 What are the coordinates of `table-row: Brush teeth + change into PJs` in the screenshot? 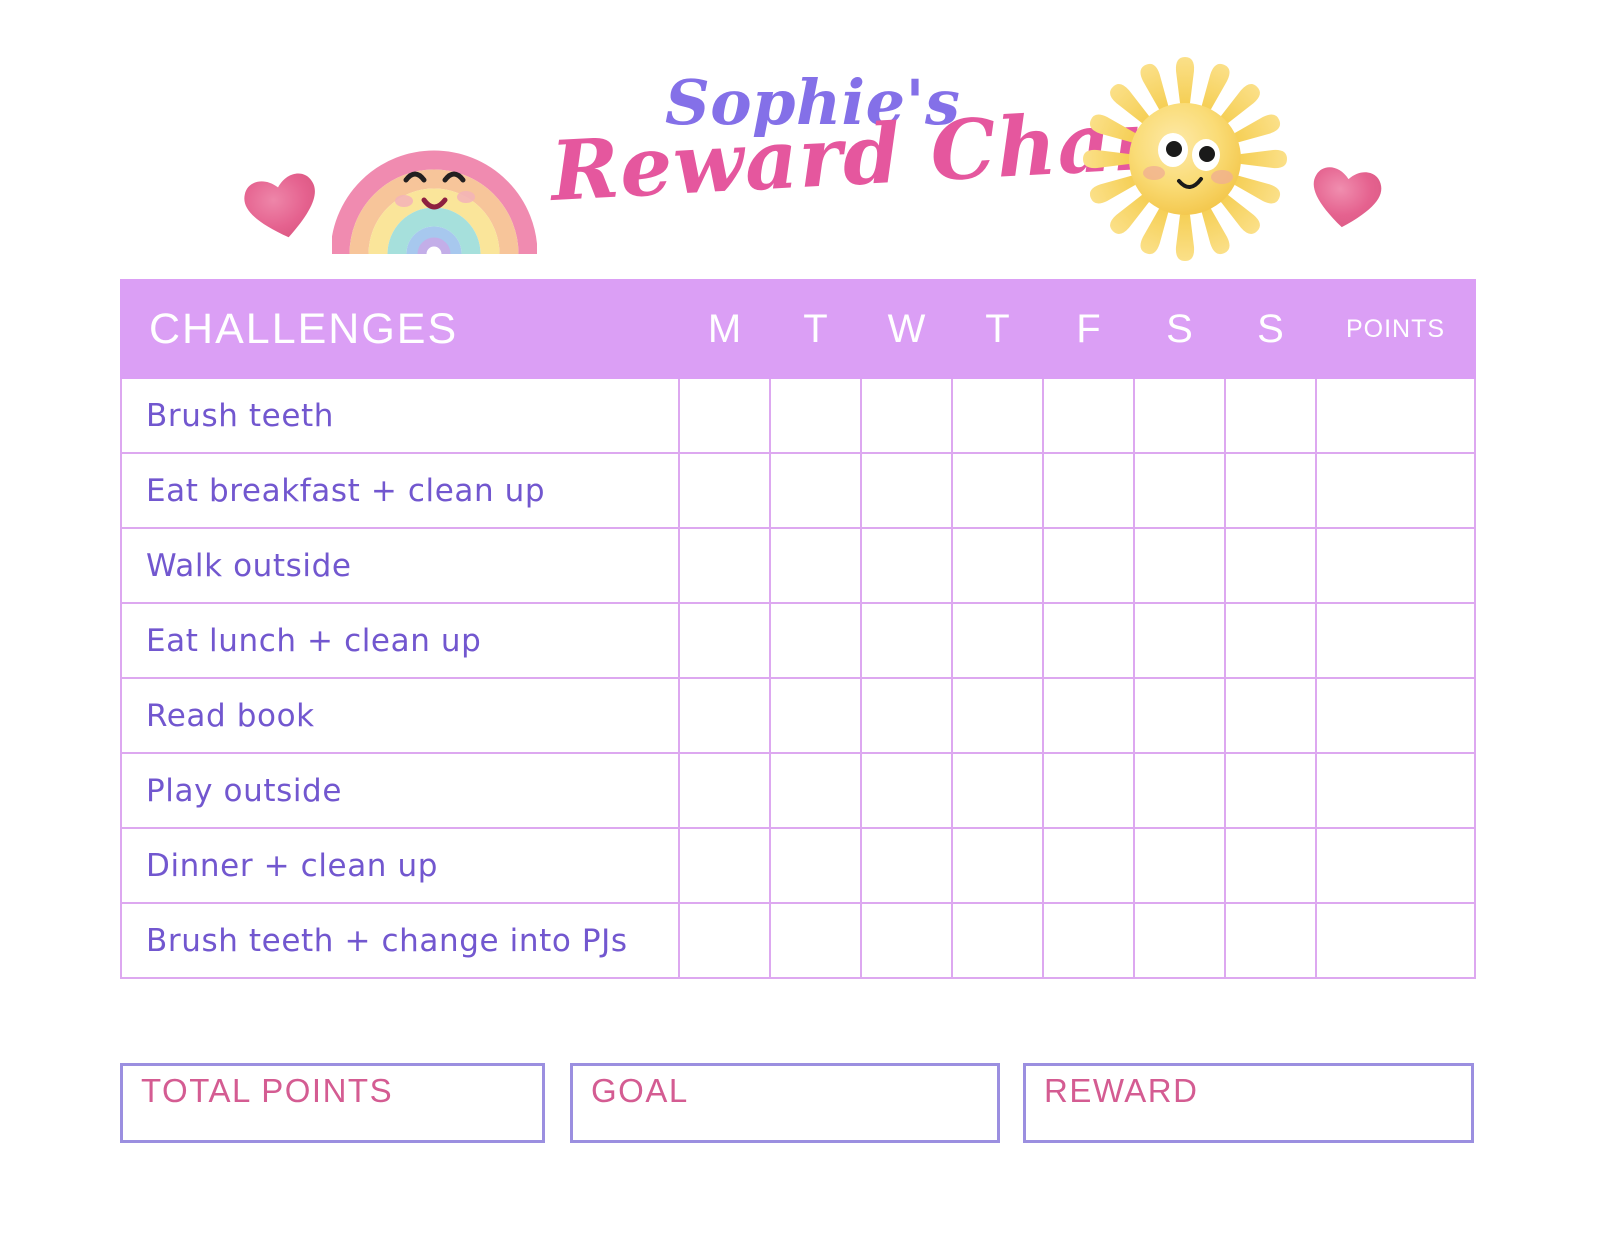 It's located at (798, 940).